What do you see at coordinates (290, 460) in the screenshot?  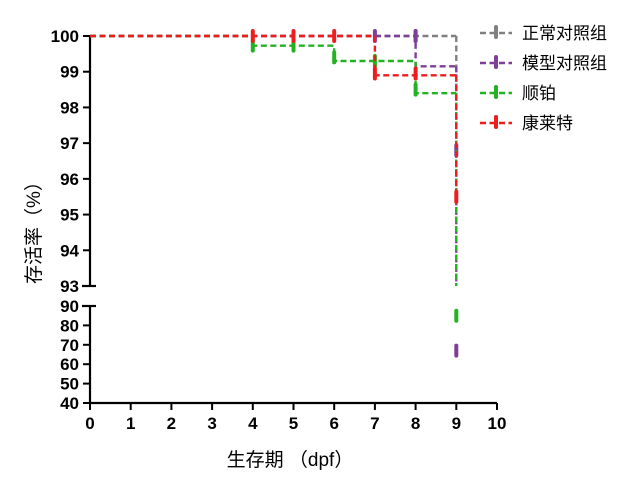 I see `x-axis-title: 生存期 （dpf）` at bounding box center [290, 460].